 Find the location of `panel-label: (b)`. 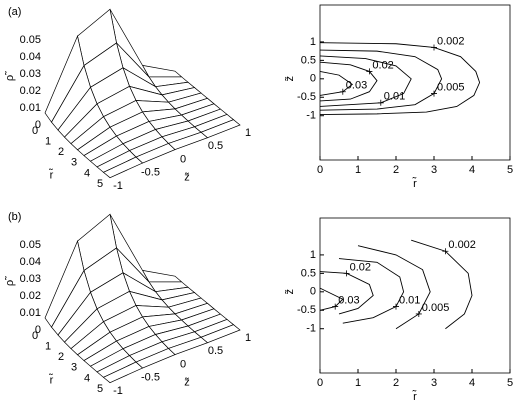

panel-label: (b) is located at coordinates (14, 217).